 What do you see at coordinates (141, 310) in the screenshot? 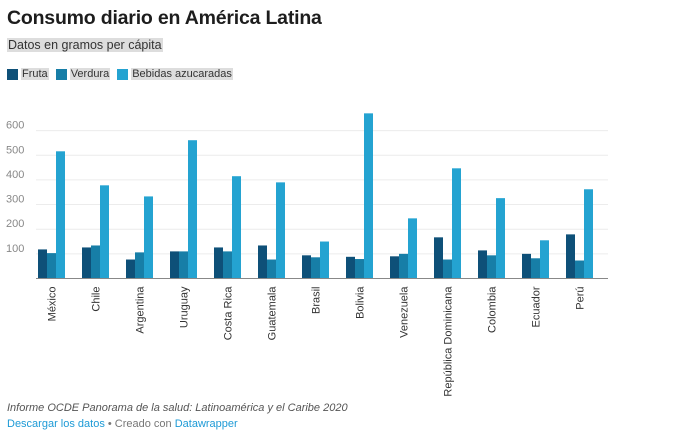
I see `x-category-label: Argentina` at bounding box center [141, 310].